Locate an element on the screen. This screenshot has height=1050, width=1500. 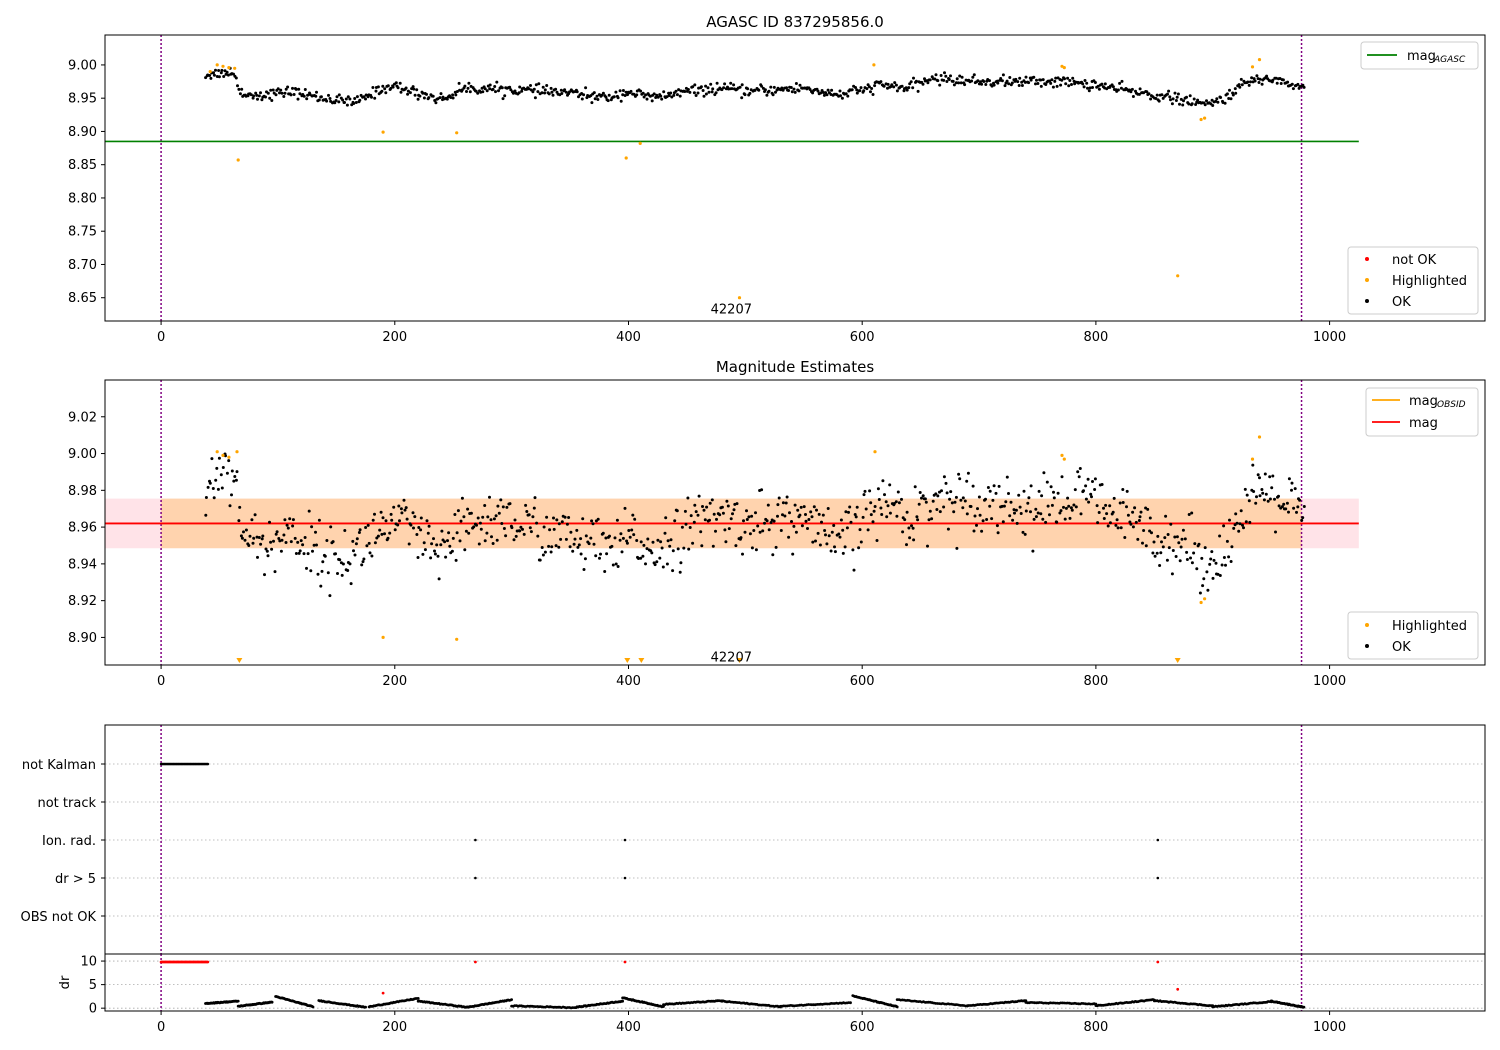
y-tick-label: 8.85 is located at coordinates (82, 165).